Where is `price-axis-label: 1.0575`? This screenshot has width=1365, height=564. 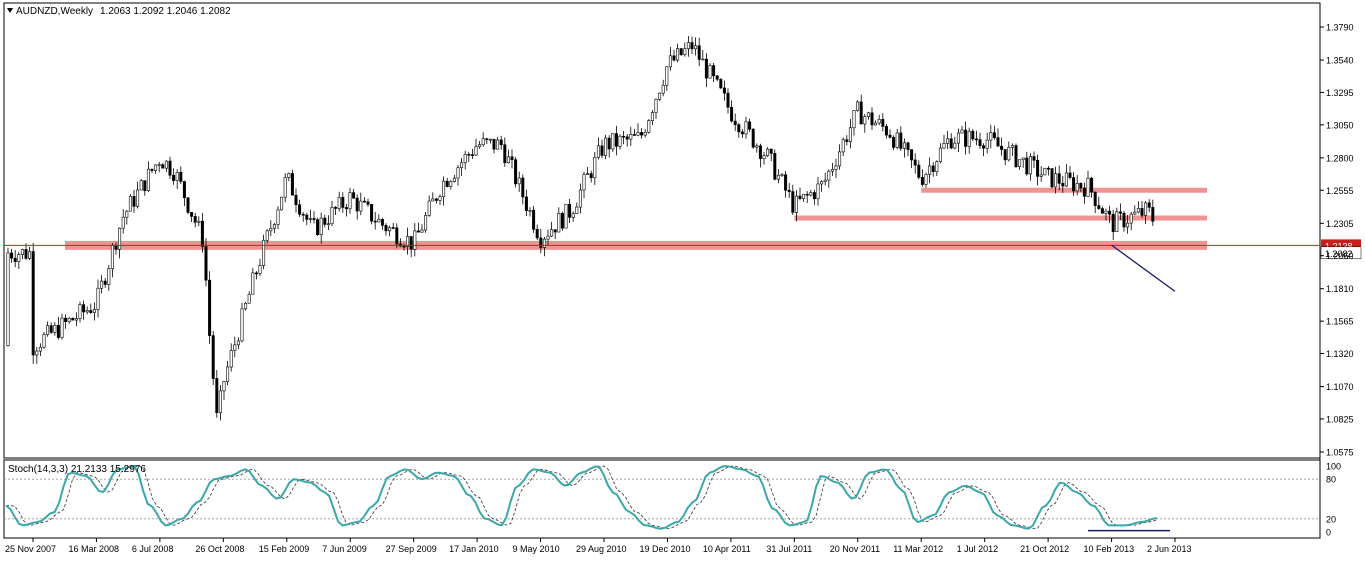
price-axis-label: 1.0575 is located at coordinates (1340, 453).